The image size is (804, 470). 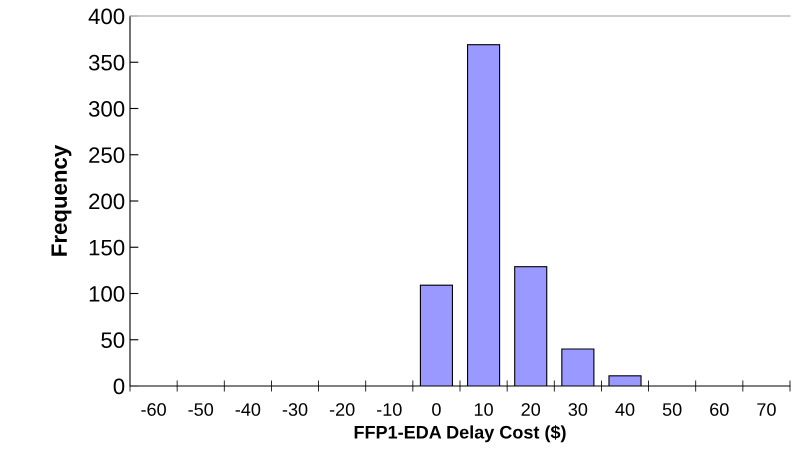 I want to click on y-tick-label: 150, so click(x=107, y=248).